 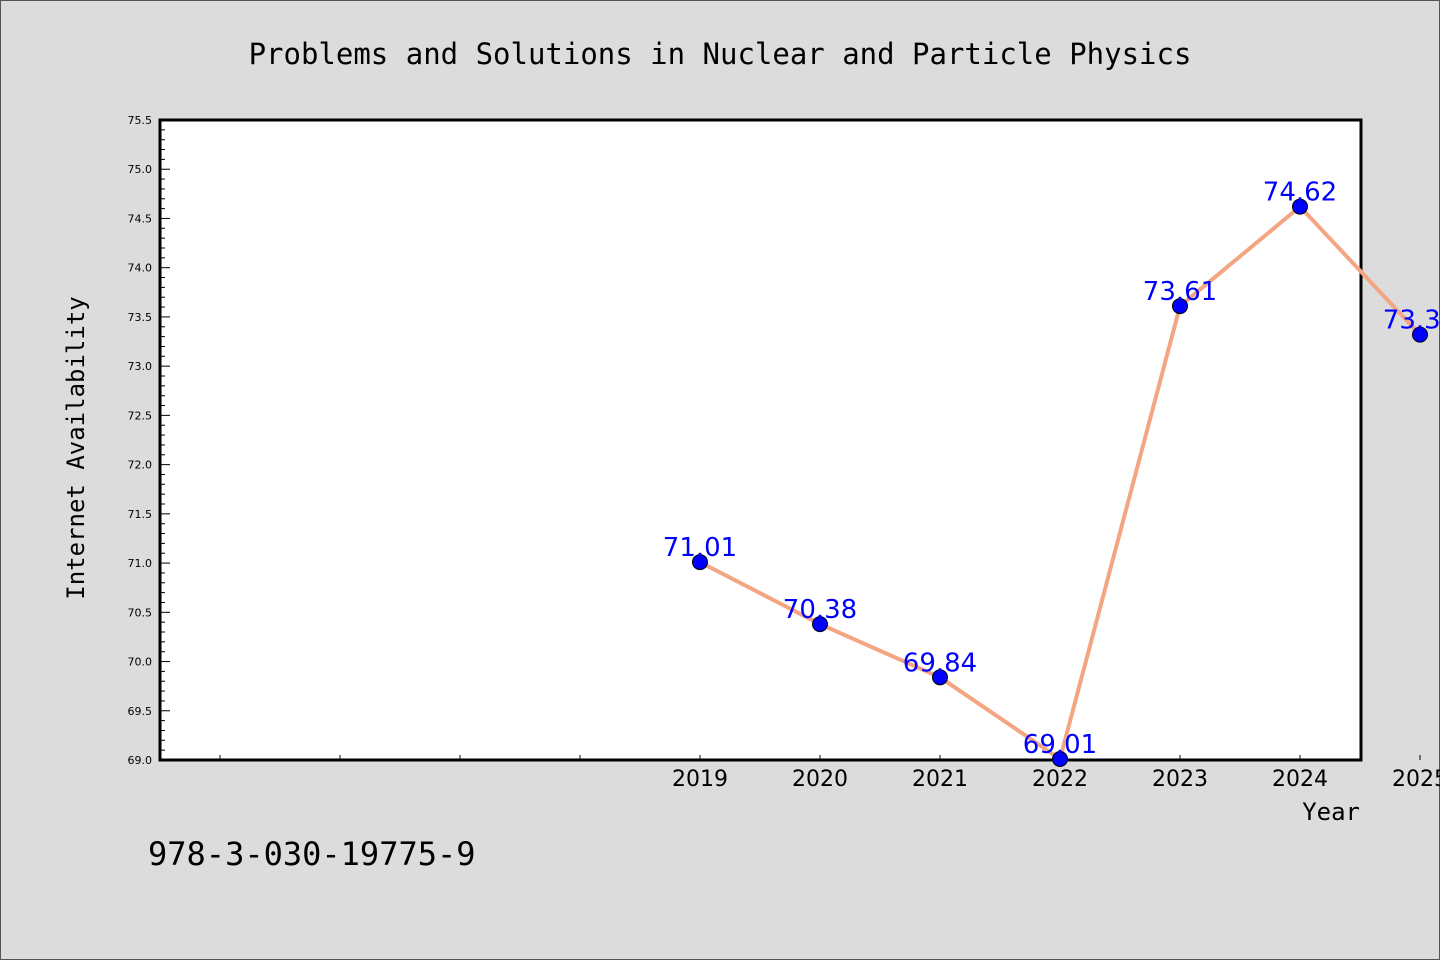 I want to click on x-tick-label: 2022, so click(x=1060, y=779).